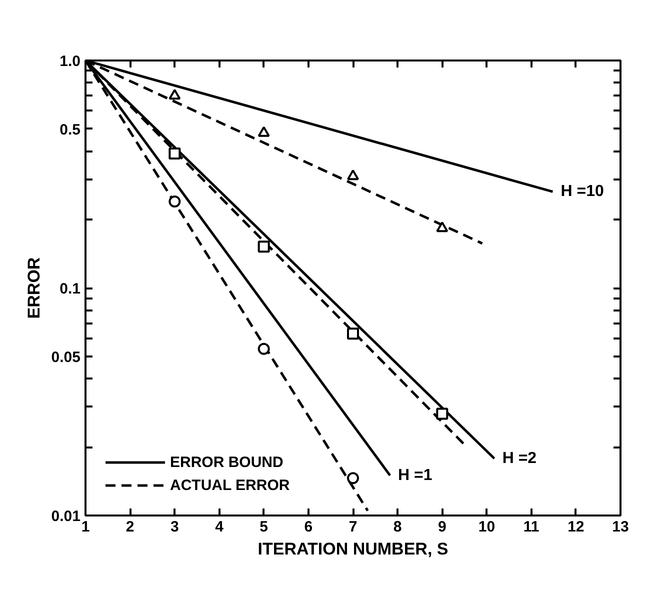  I want to click on y-tick-label: 0.1, so click(70, 289).